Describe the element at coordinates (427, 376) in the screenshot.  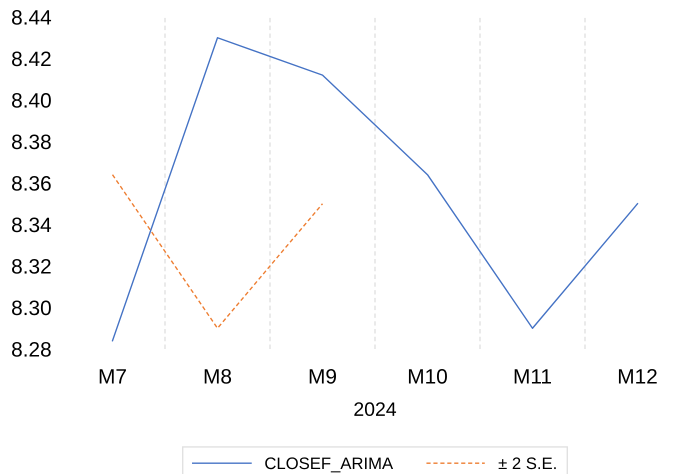
I see `x-tick-label: M10` at that location.